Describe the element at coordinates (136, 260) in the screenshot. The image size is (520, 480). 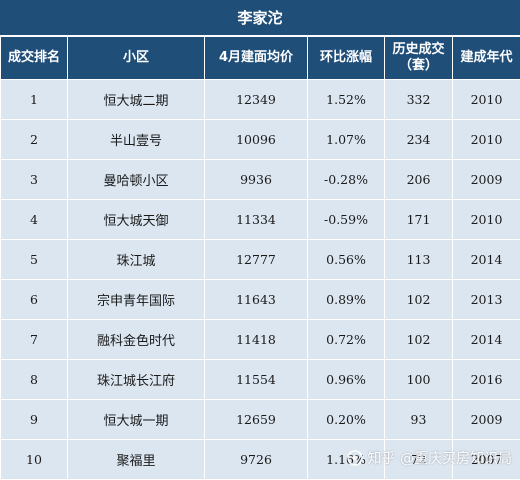
I see `community-cell: 珠江城` at that location.